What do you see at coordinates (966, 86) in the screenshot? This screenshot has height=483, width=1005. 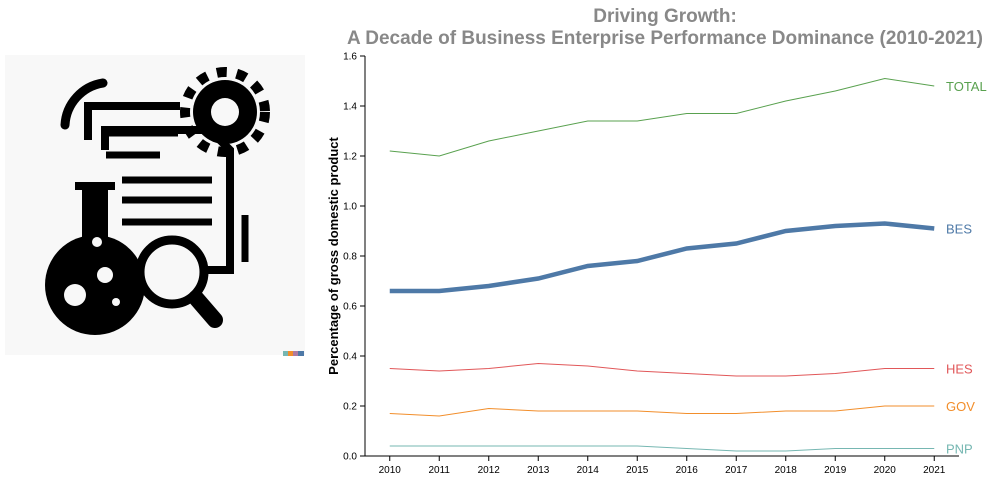 I see `series-label: TOTAL` at bounding box center [966, 86].